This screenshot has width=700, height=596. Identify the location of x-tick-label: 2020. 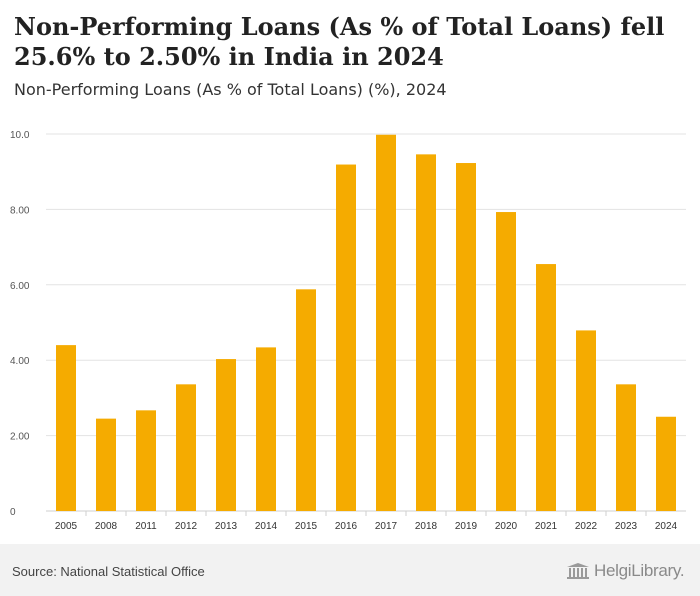
(506, 526).